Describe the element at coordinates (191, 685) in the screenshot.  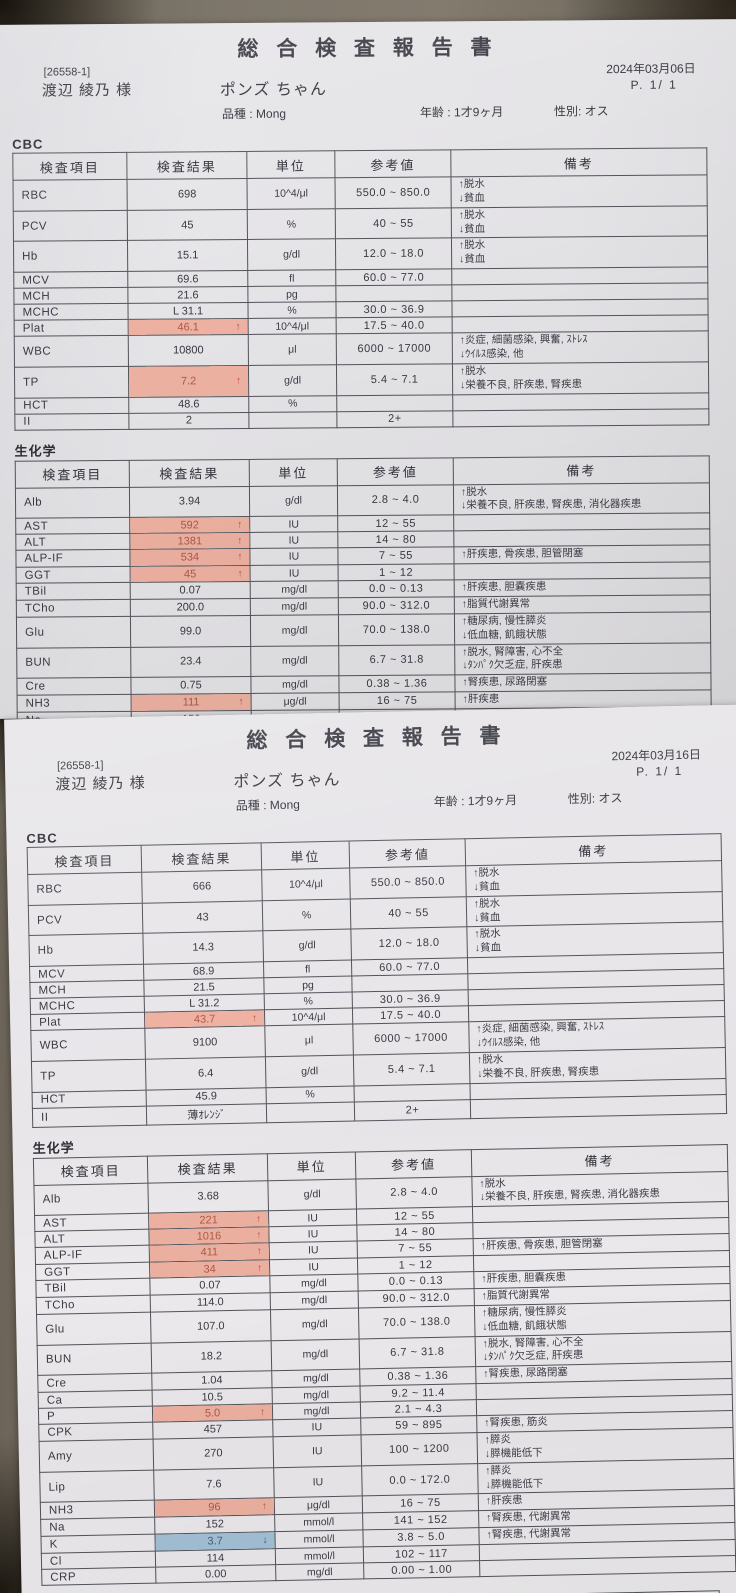
I see `result-value: 0.75` at that location.